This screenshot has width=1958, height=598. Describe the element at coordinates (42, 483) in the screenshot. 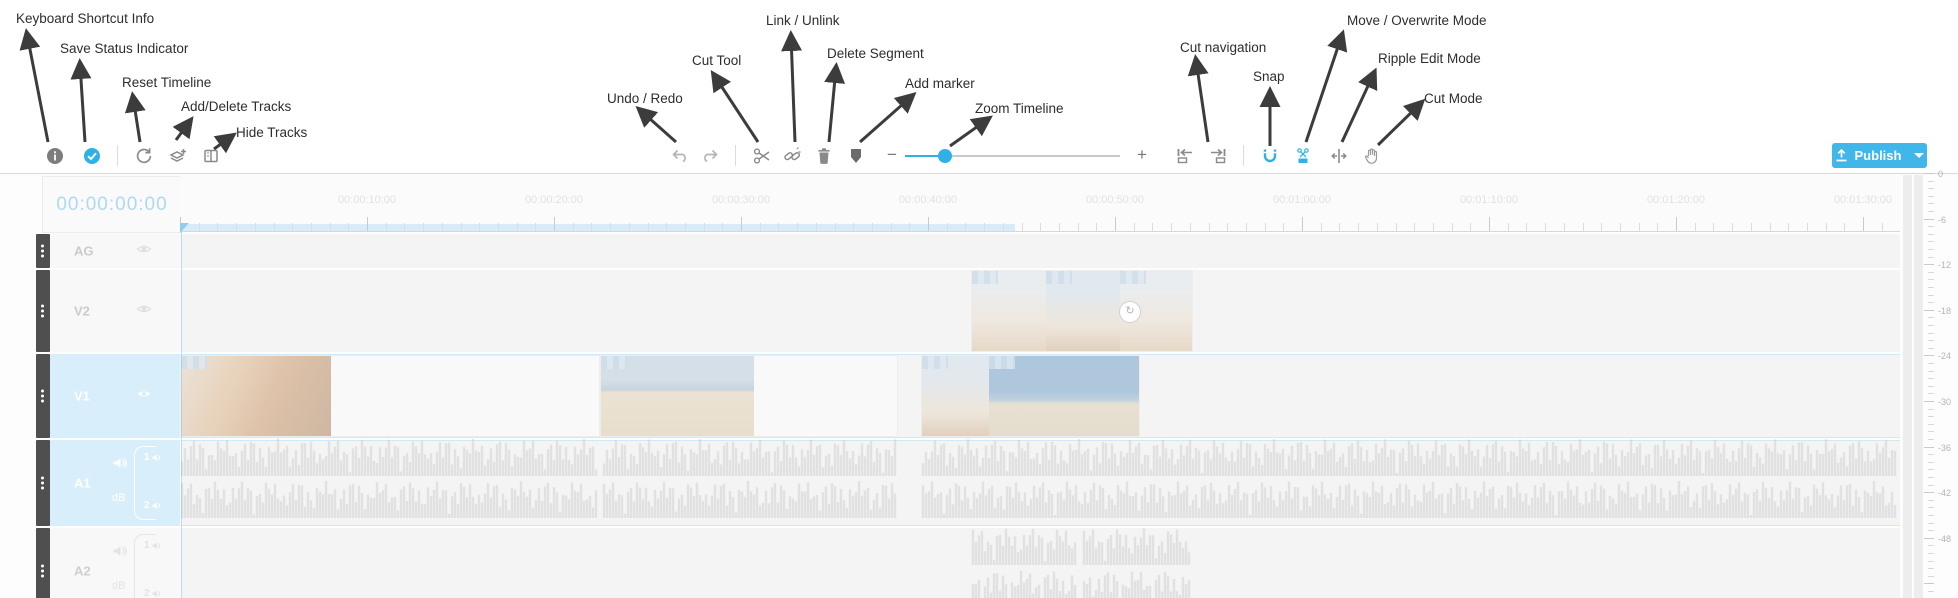

I see `drag-handle-dots-icon` at that location.